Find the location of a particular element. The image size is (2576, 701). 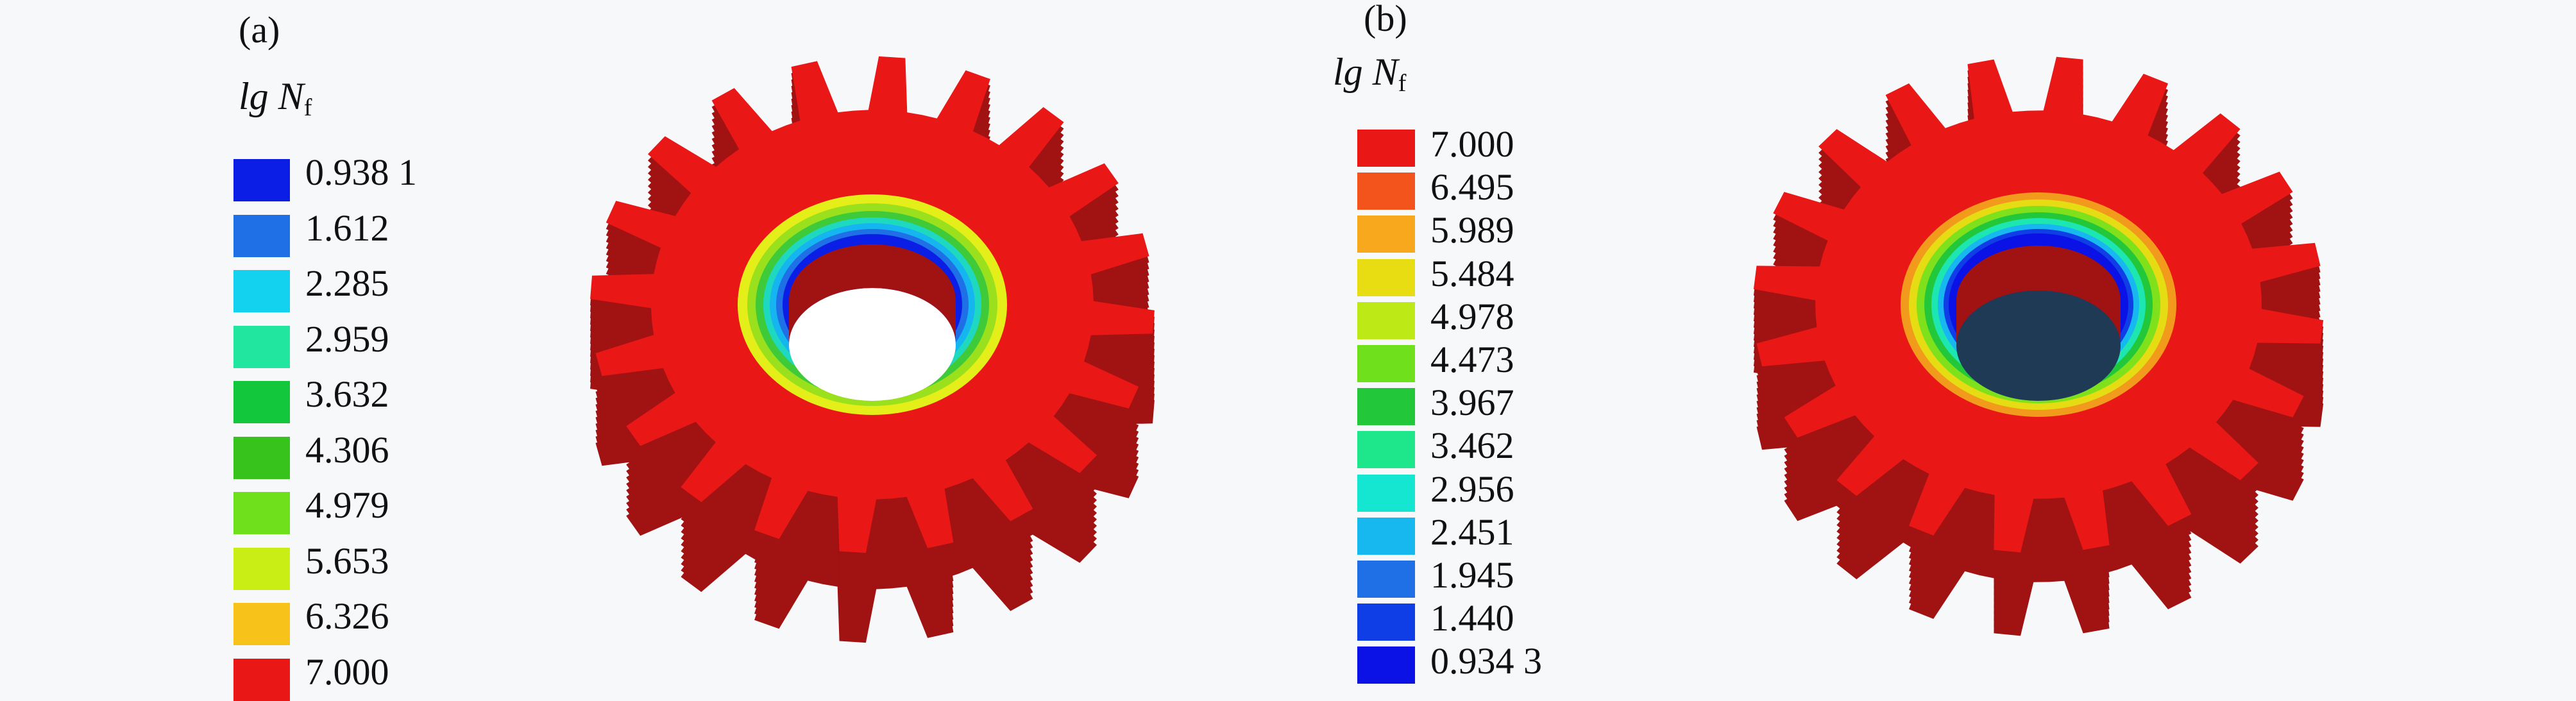

panel-a-legend-value: 7.000 is located at coordinates (347, 671).